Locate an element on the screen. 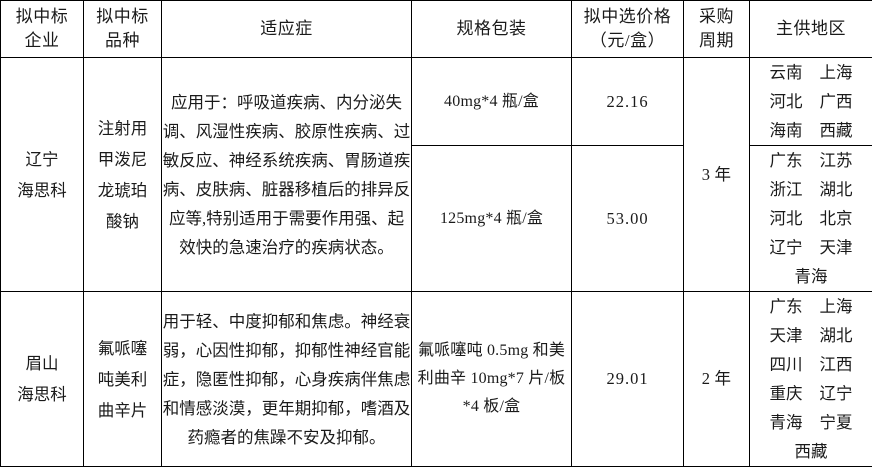  column-header-indication: 适应症 is located at coordinates (287, 29).